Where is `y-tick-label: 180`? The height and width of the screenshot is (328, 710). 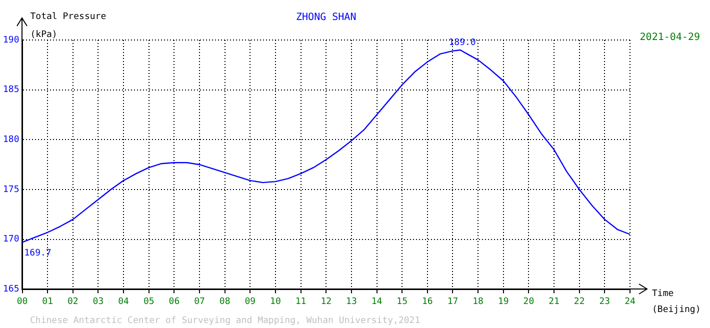 y-tick-label: 180 is located at coordinates (11, 140).